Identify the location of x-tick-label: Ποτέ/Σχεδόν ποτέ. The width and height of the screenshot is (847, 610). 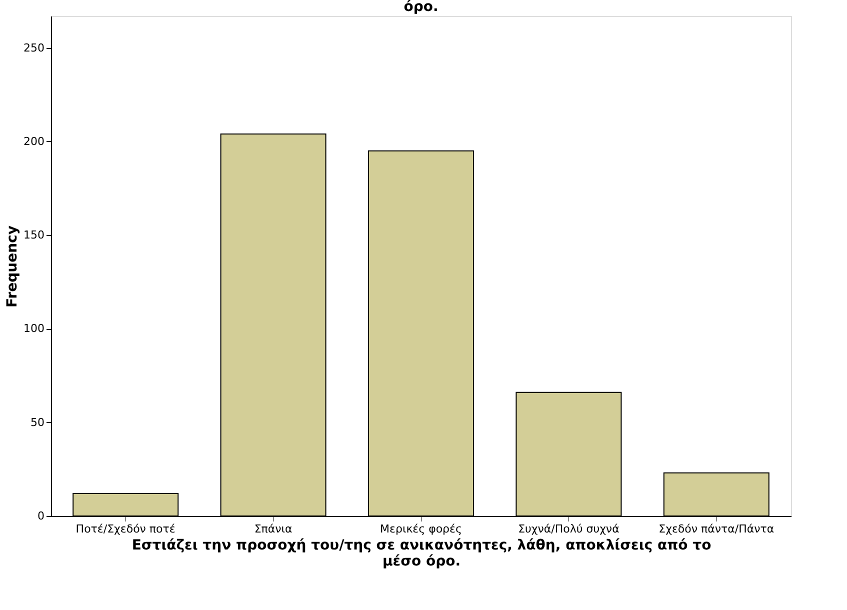
(126, 529).